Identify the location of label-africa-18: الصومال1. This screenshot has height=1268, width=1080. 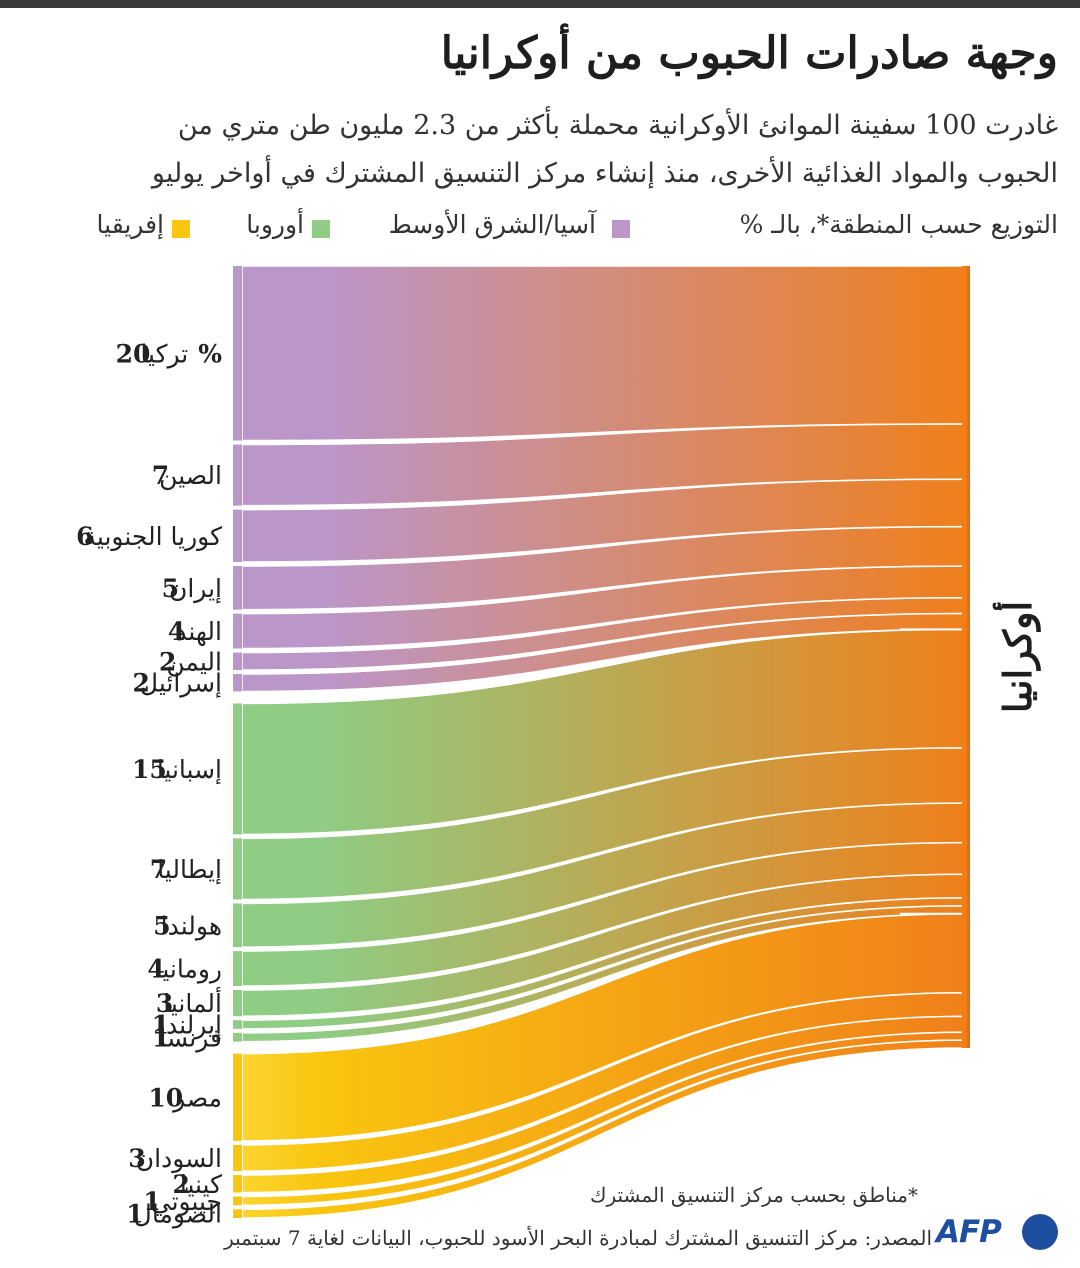
(174, 1215).